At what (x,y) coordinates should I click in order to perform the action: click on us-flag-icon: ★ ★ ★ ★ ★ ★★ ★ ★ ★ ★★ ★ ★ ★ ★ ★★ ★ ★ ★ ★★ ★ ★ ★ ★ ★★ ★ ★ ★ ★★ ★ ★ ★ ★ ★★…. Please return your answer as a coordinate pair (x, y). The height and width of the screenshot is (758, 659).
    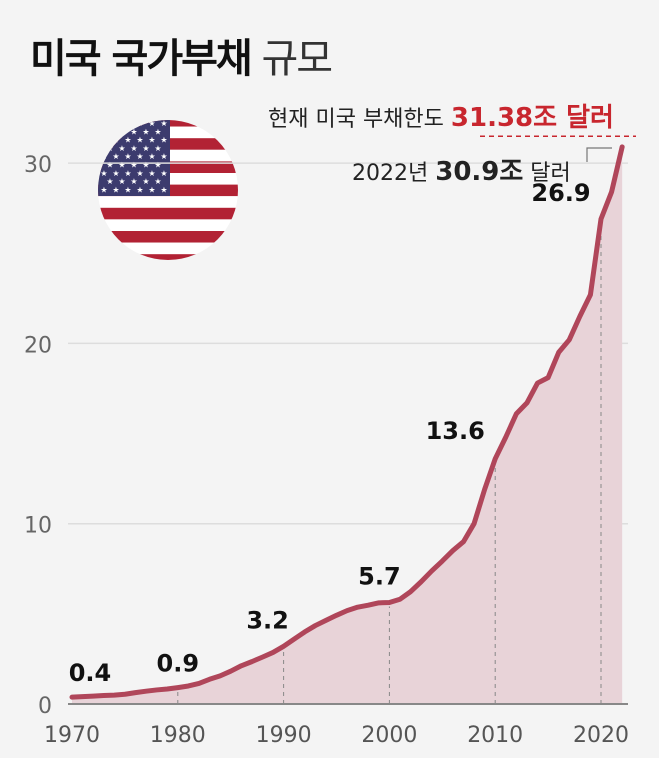
    Looking at the image, I should click on (168, 189).